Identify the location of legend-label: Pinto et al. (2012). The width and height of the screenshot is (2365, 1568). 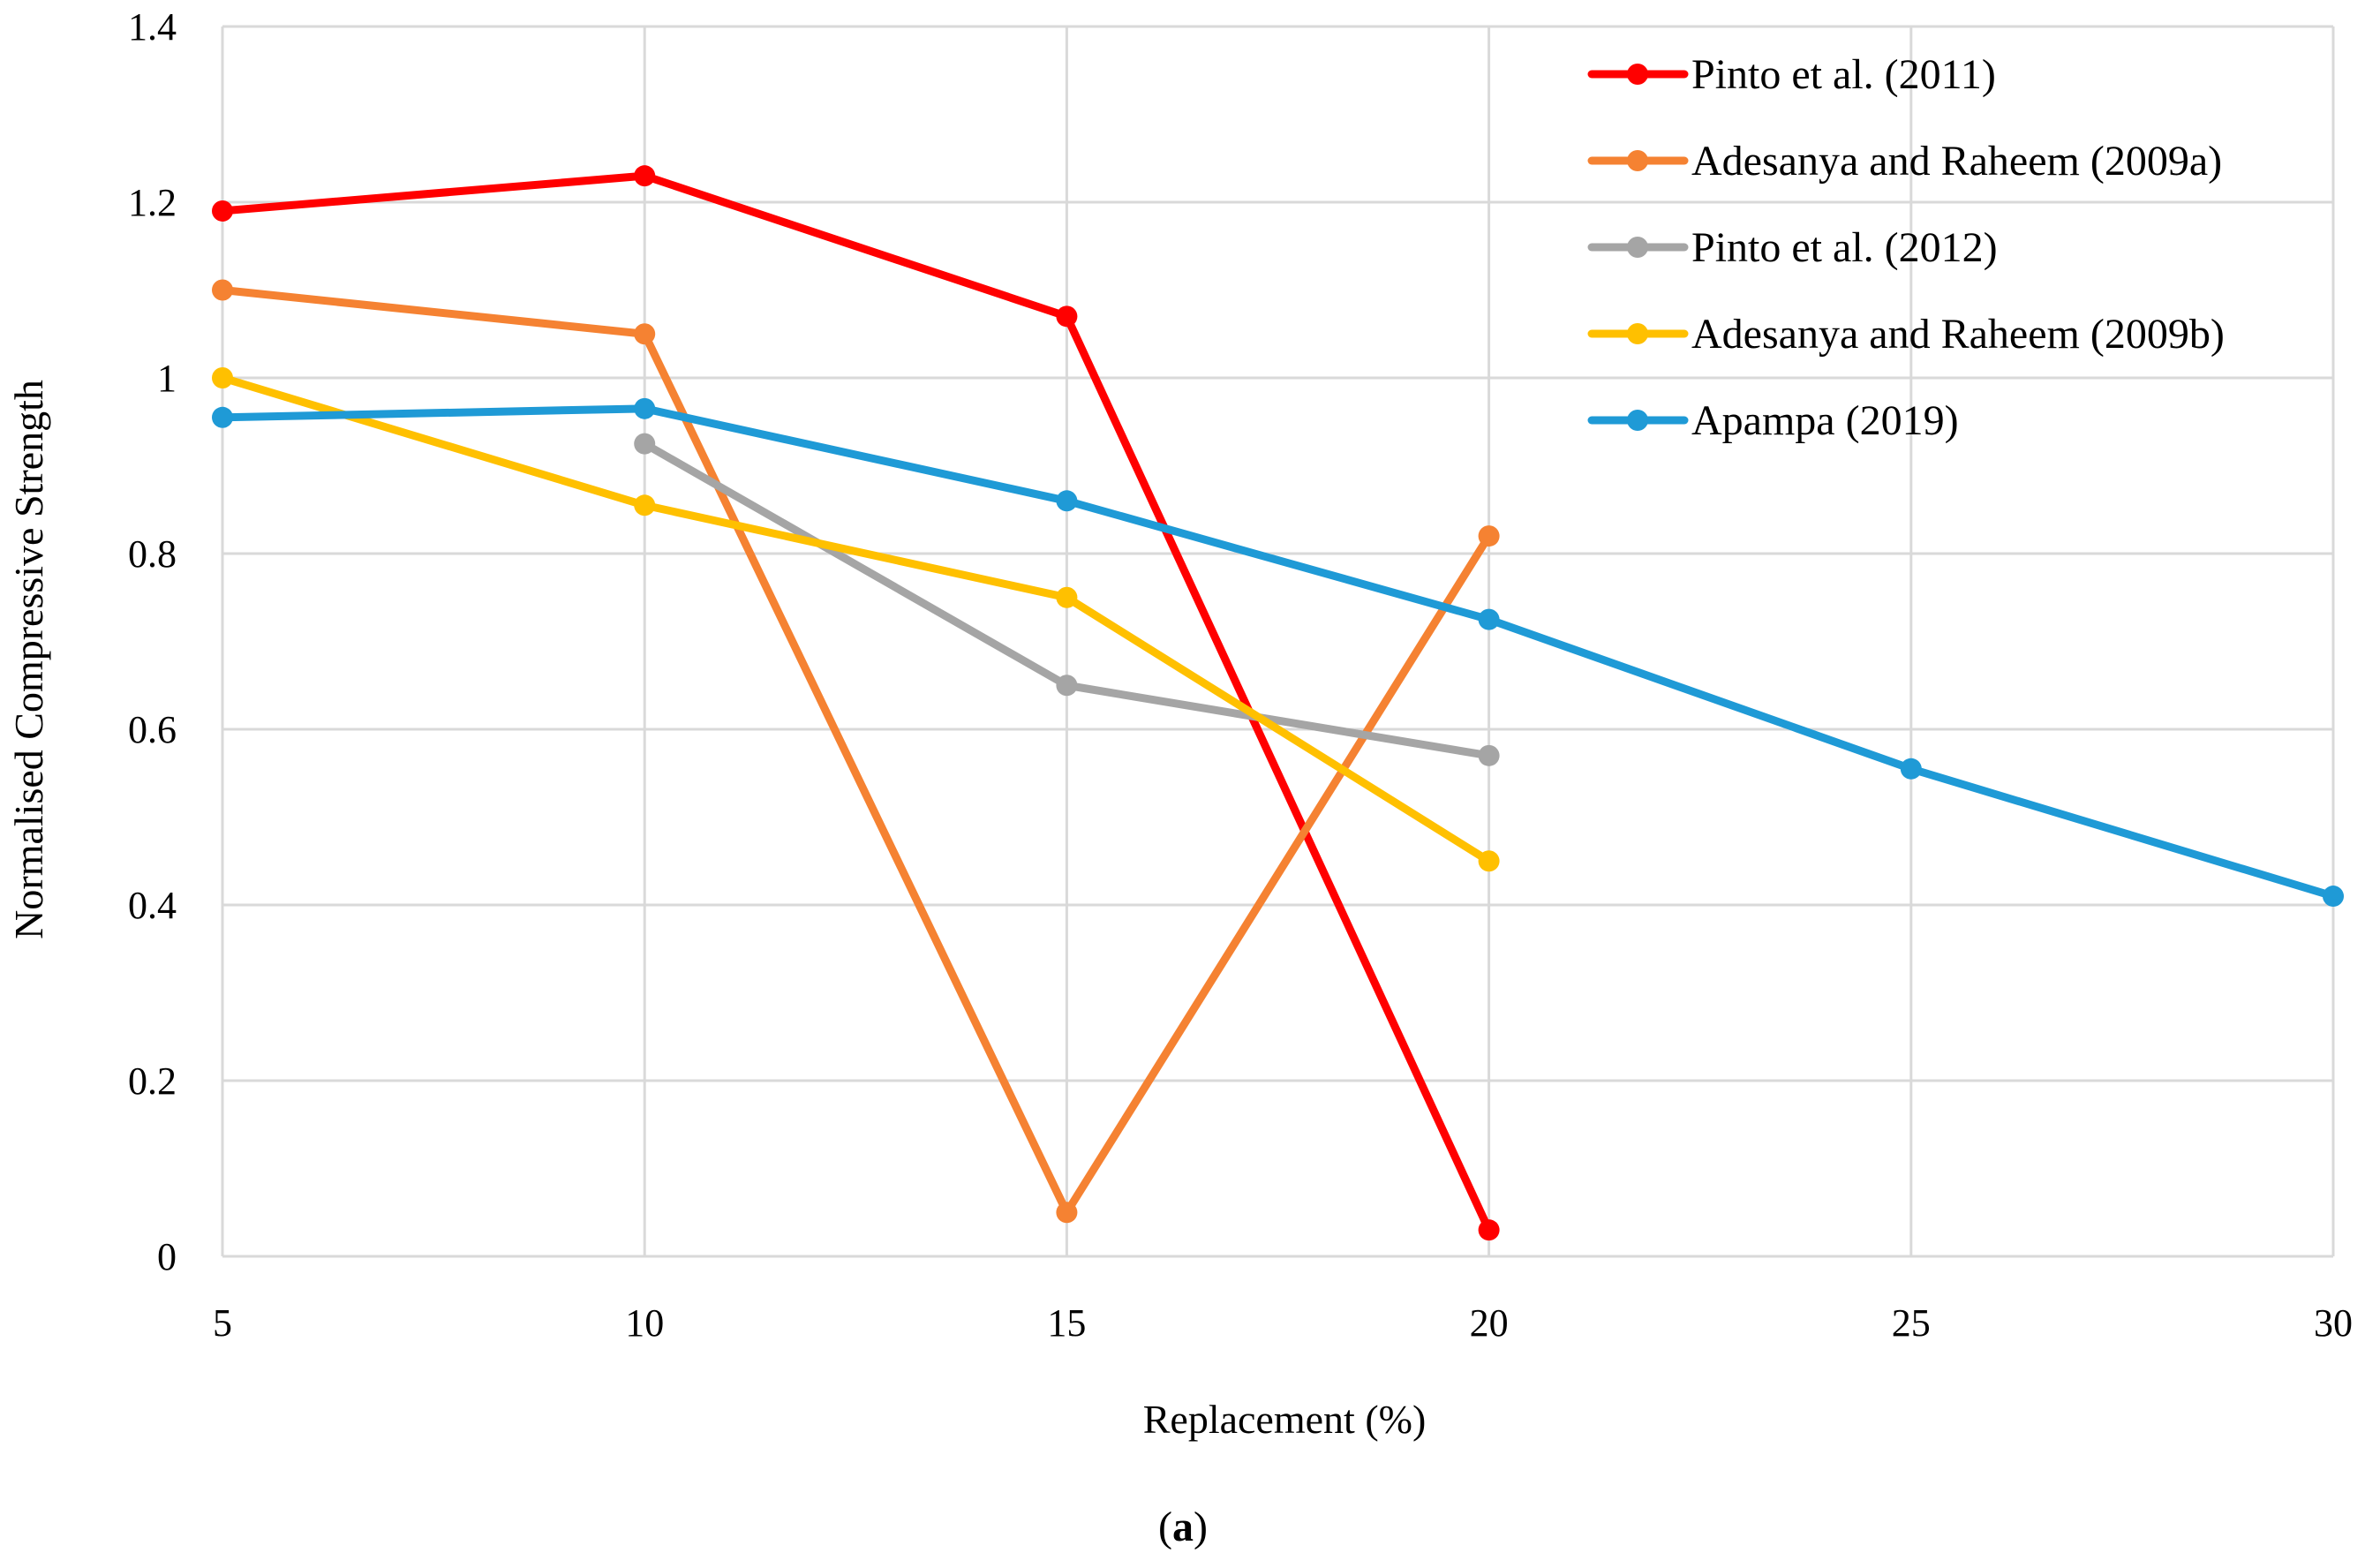
(1844, 247).